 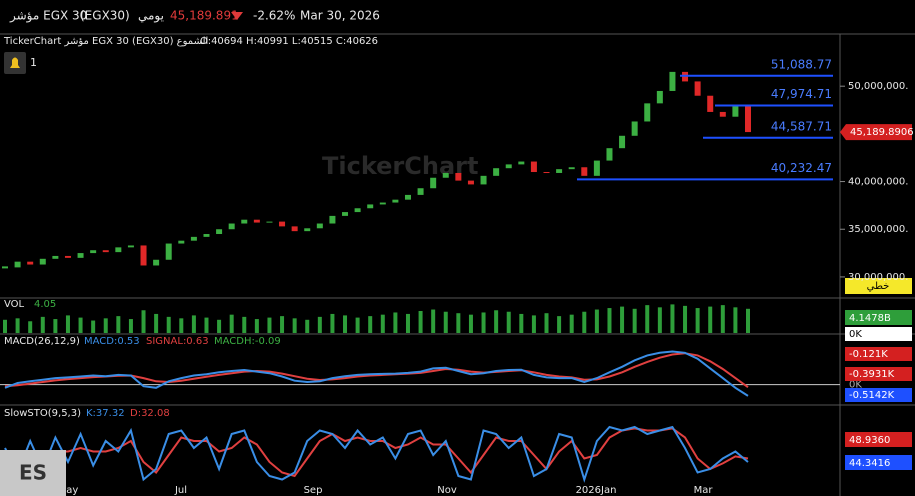 I want to click on x-tick-label: Nov, so click(x=447, y=490).